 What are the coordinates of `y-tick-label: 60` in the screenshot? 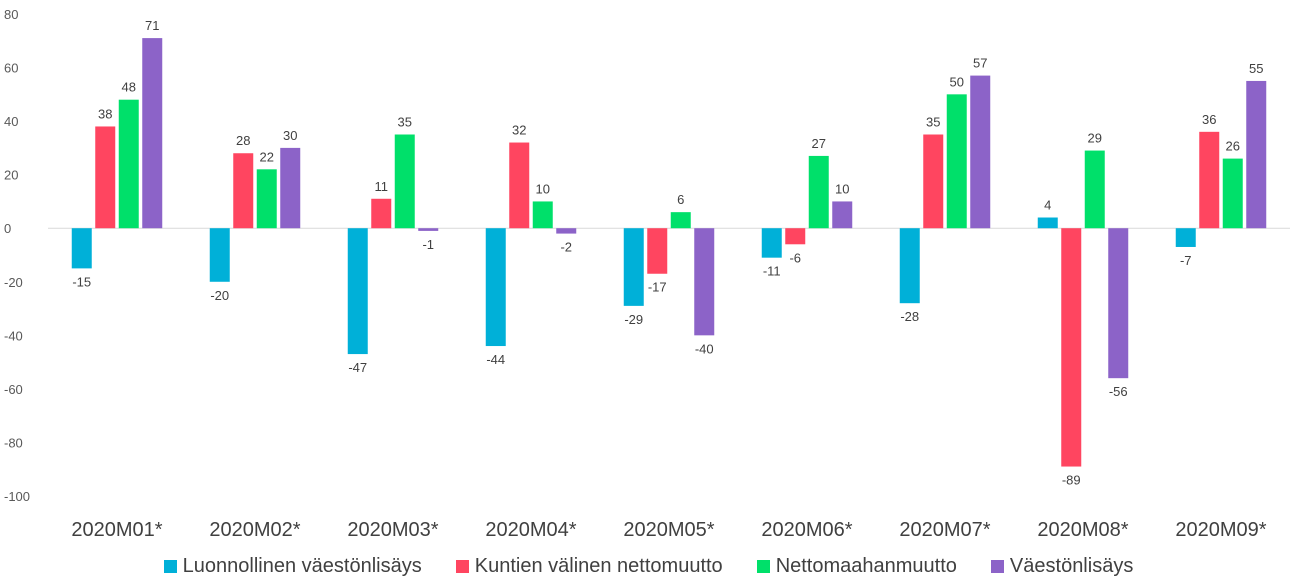 It's located at (11, 68).